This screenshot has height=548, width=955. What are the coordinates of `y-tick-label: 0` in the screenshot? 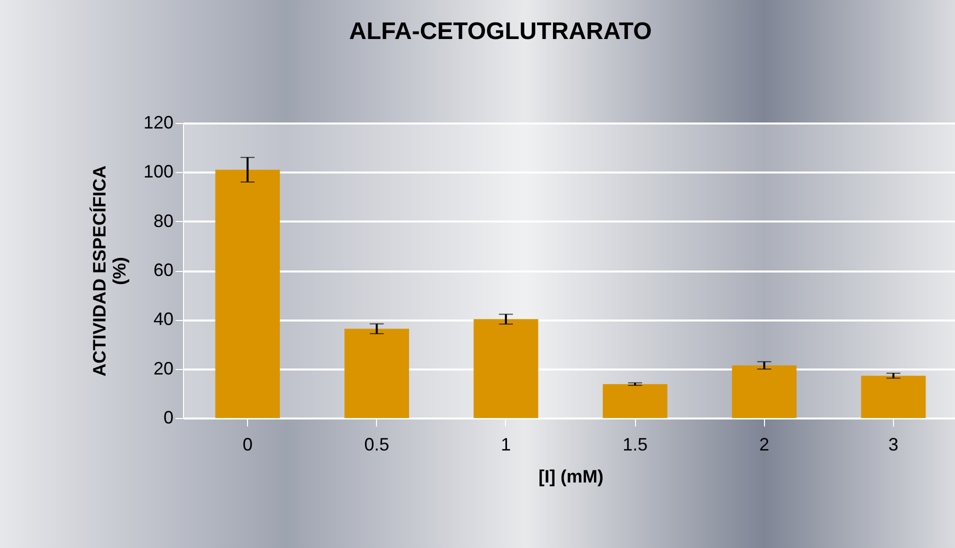 It's located at (168, 418).